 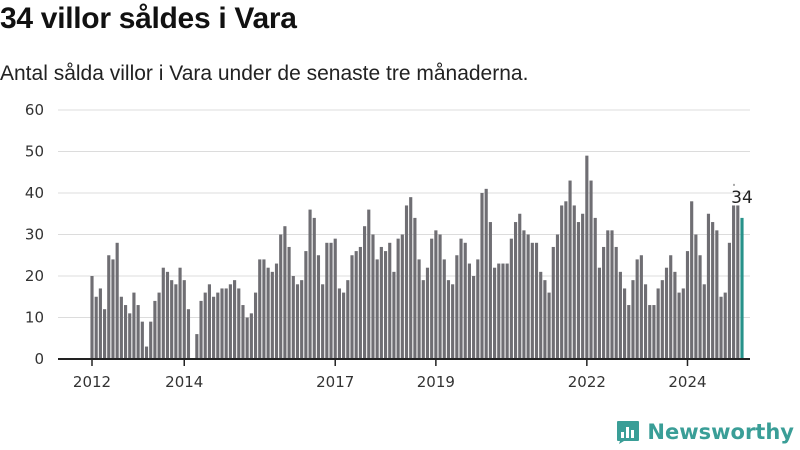 I want to click on y-tick-label: 10, so click(x=34, y=318).